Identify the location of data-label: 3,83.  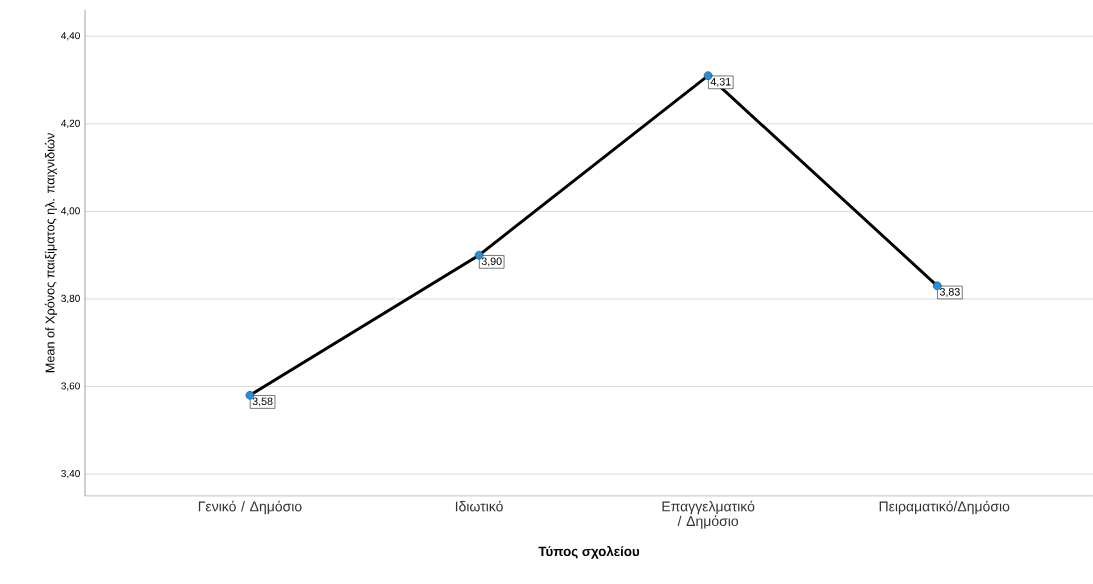
(949, 292).